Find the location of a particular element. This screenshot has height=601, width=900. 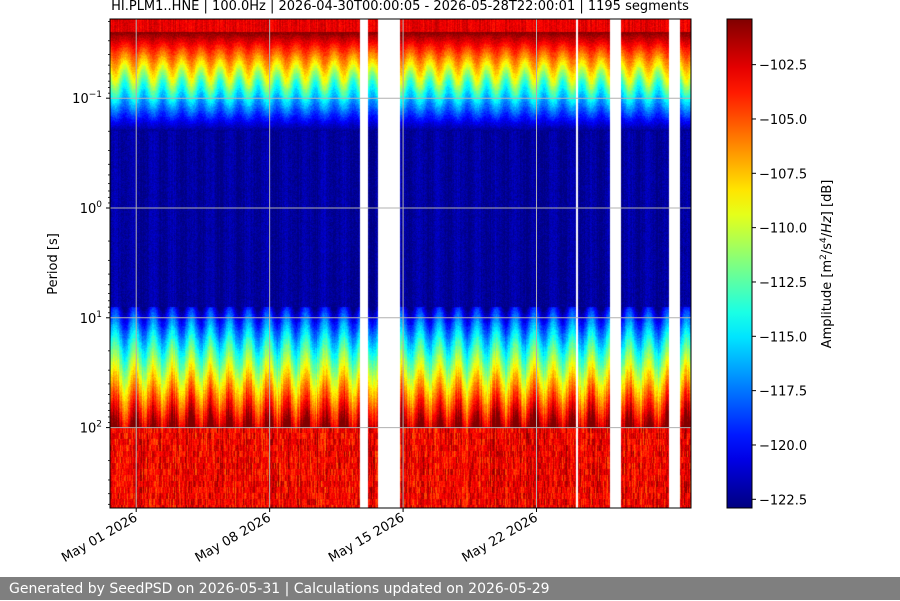

y-tick-label: 10¹ is located at coordinates (91, 318).